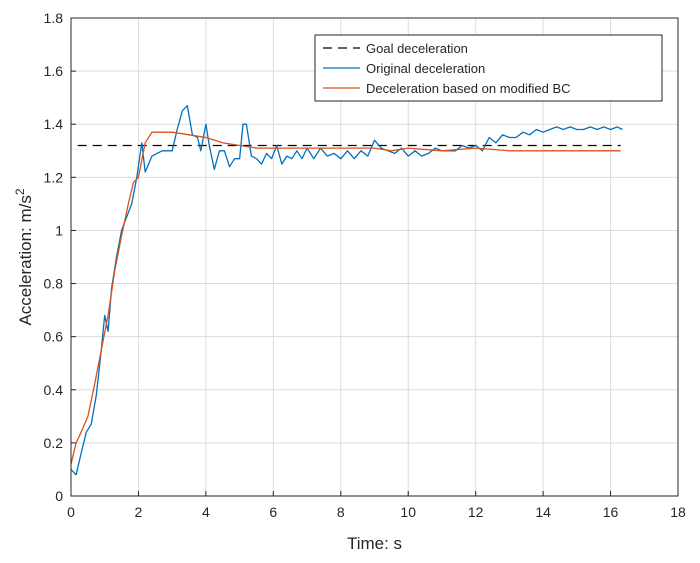  I want to click on x-tick-label: 12, so click(476, 512).